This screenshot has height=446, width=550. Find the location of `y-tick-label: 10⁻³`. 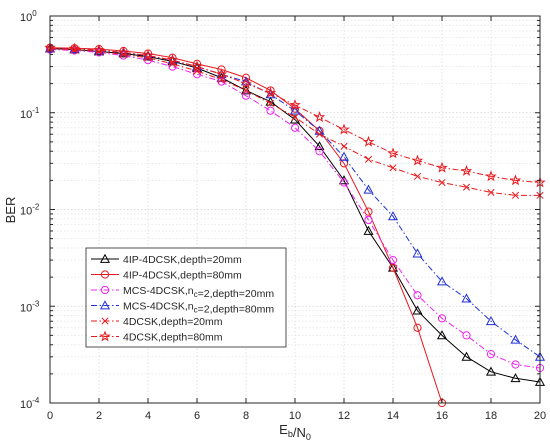

y-tick-label: 10⁻³ is located at coordinates (30, 306).